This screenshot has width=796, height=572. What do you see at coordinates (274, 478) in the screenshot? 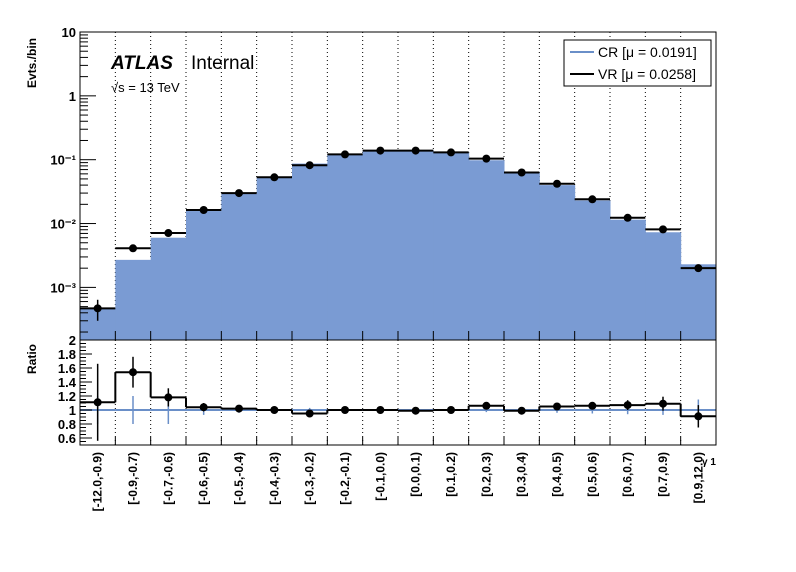
I see `x-category-label: [-0.4,-0.3)` at bounding box center [274, 478].